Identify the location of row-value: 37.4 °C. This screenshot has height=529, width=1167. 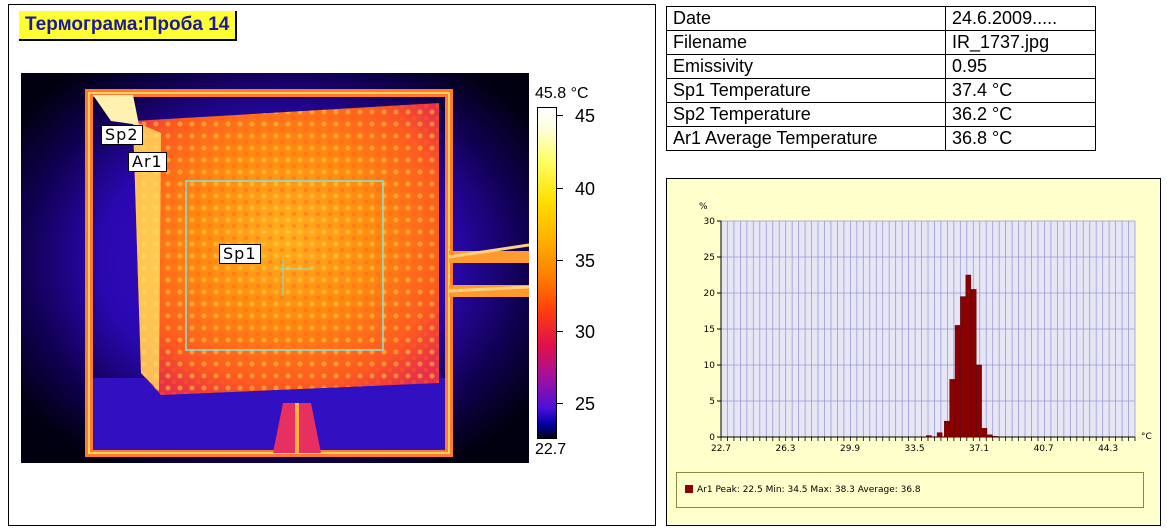
(1020, 90).